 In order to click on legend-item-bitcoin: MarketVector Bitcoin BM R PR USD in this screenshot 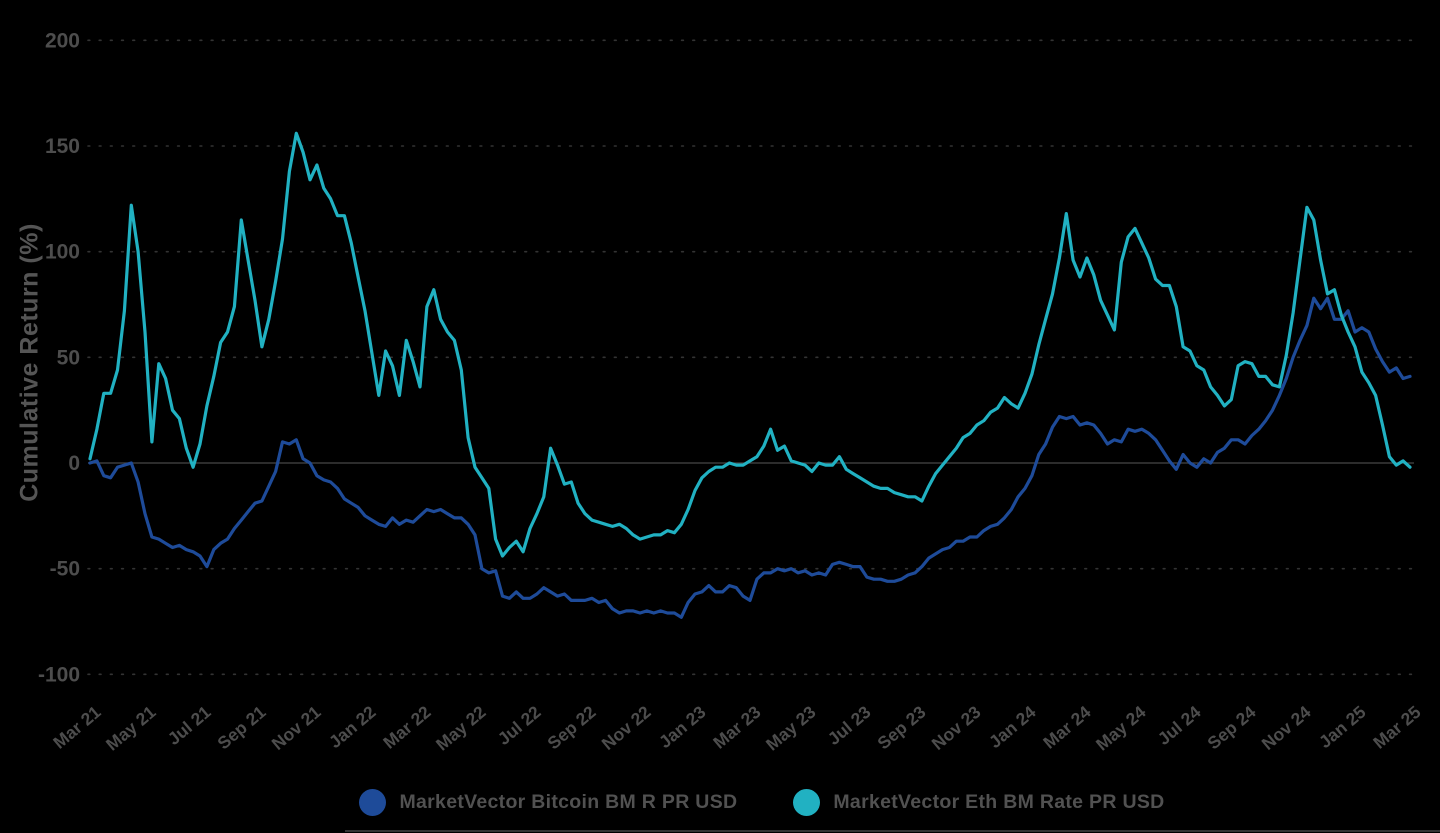, I will do `click(548, 802)`.